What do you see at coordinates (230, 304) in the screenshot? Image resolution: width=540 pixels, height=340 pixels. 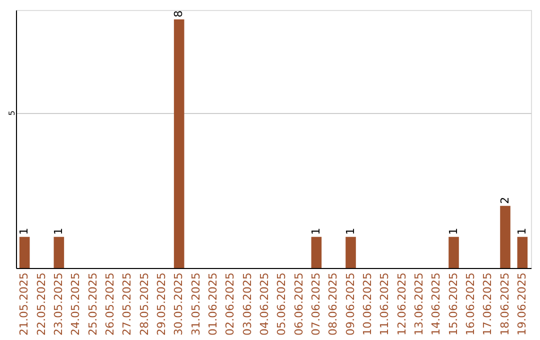 I see `x-tick-label: 02.06.2025` at bounding box center [230, 304].